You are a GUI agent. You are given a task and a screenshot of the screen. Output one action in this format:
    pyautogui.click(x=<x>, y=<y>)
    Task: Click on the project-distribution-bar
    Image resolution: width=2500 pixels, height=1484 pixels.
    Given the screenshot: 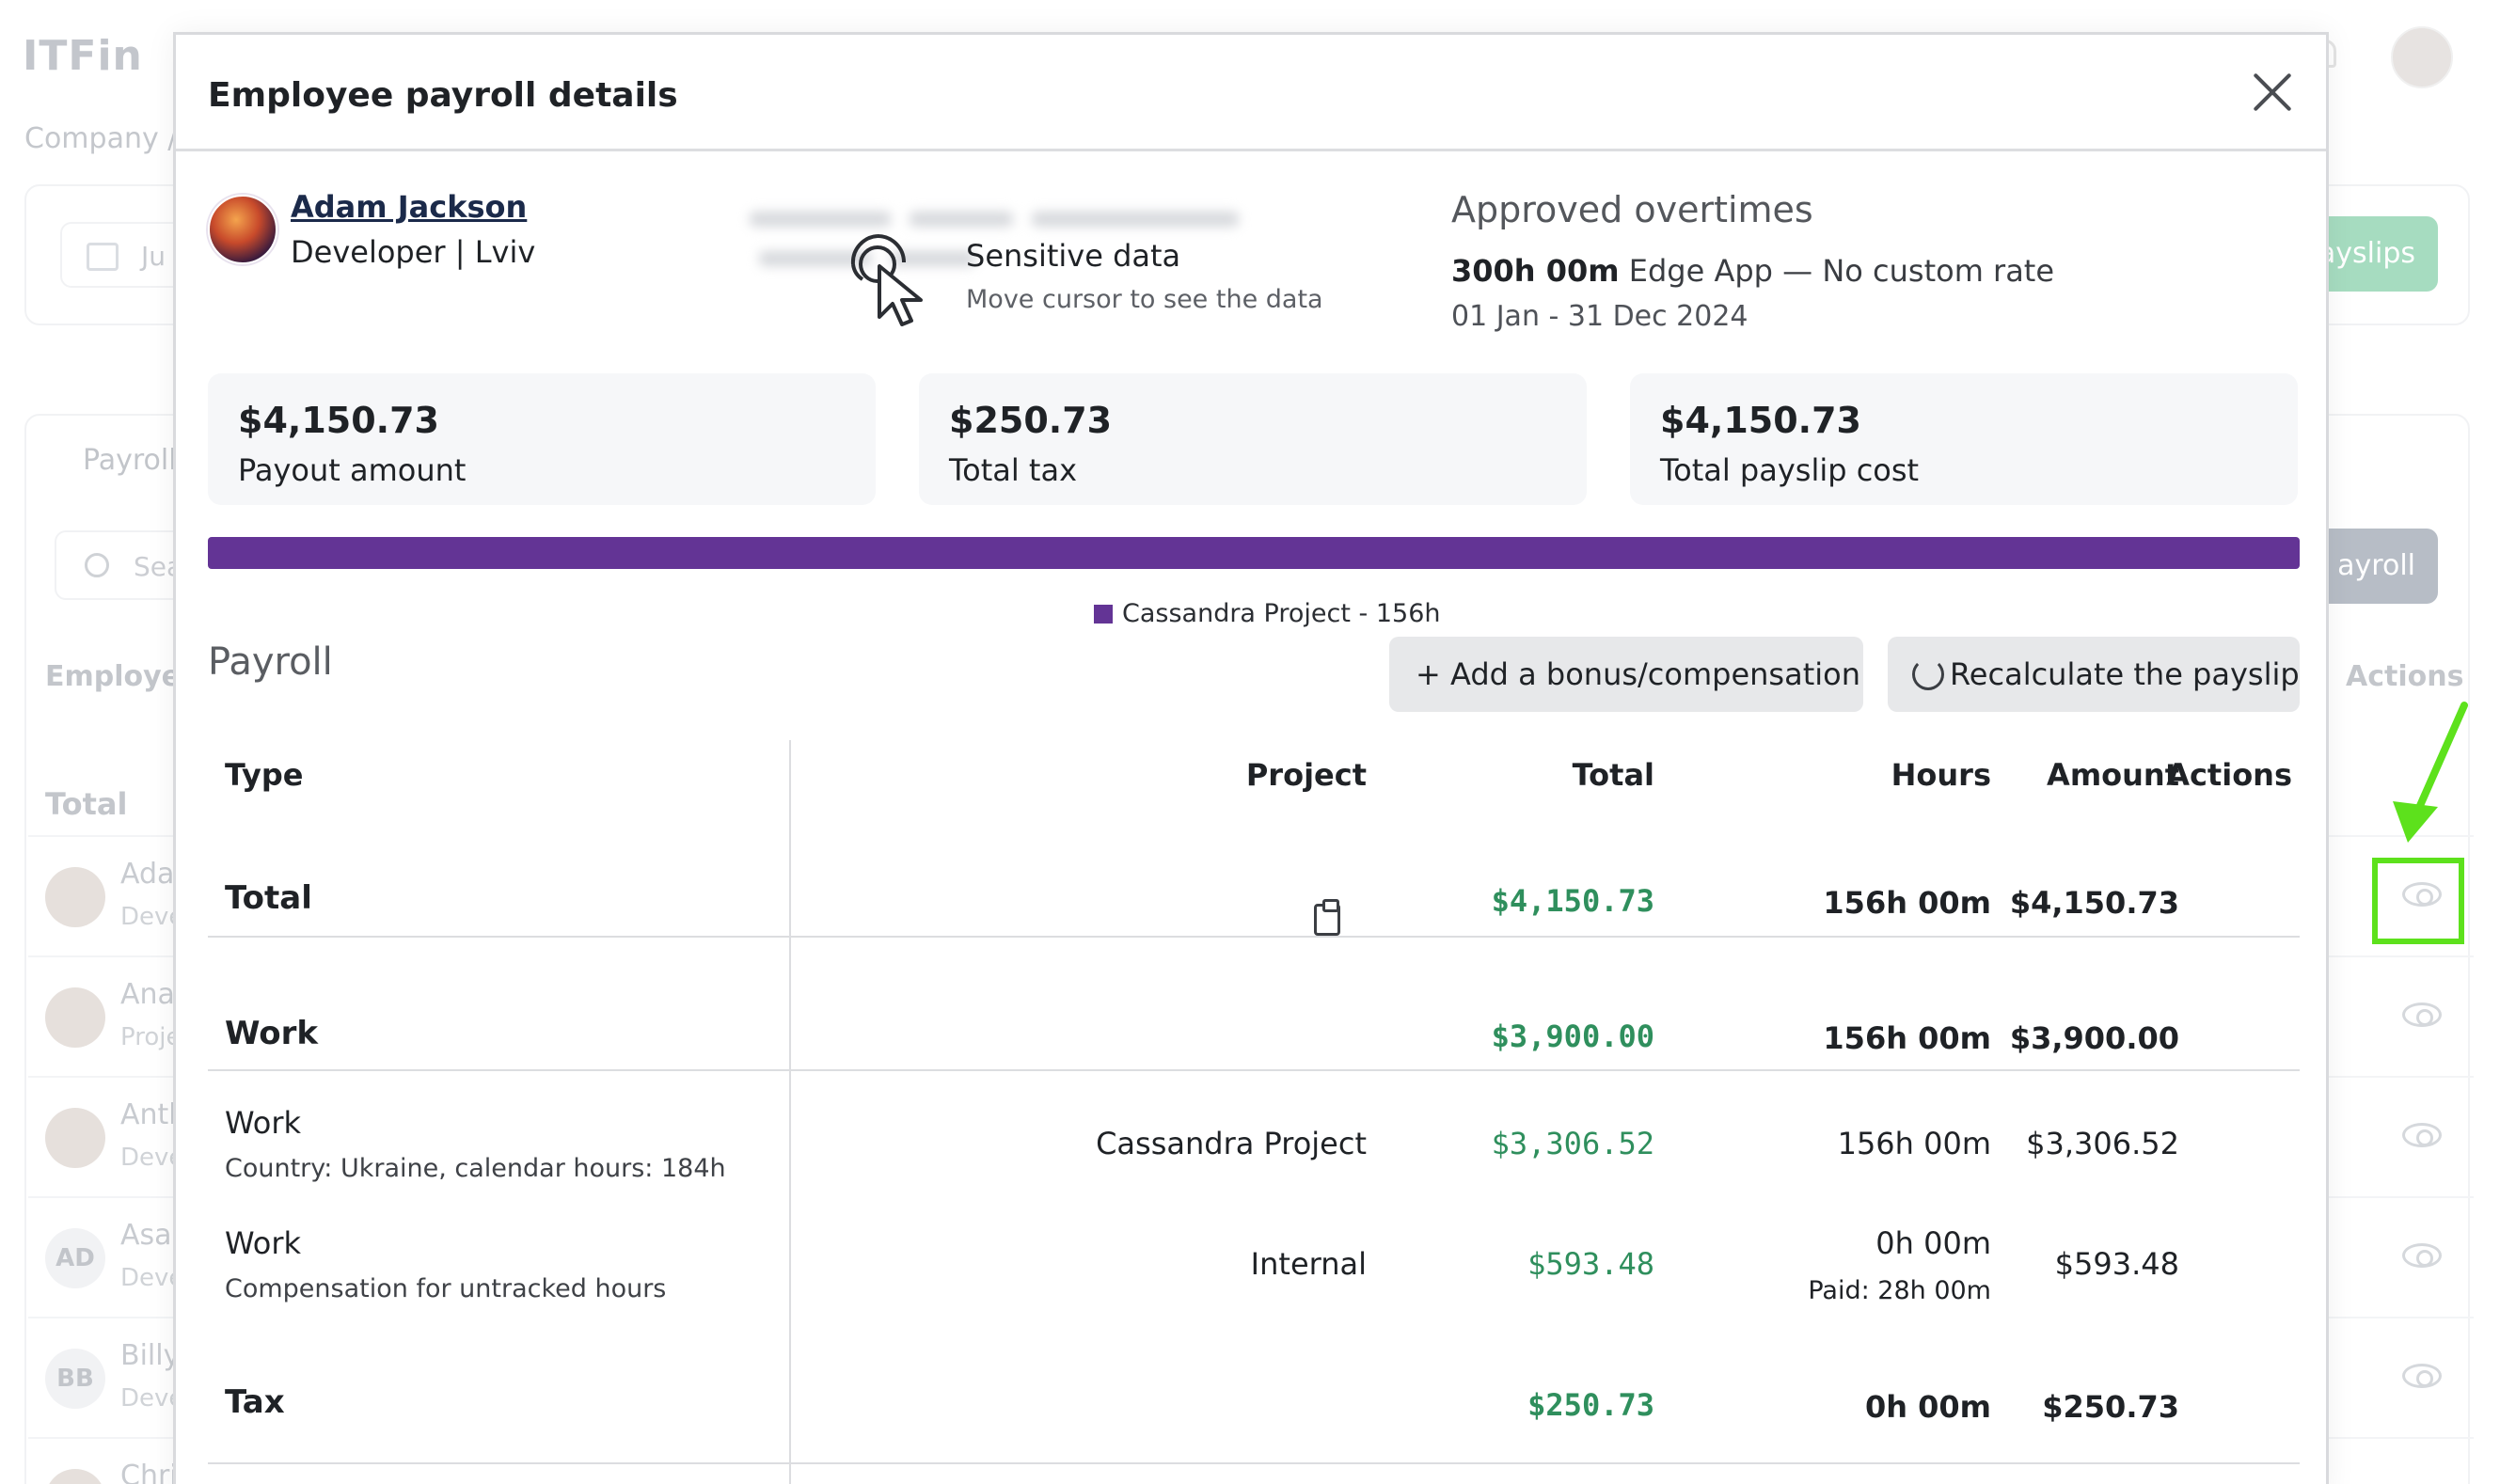 What is the action you would take?
    pyautogui.click(x=1254, y=553)
    